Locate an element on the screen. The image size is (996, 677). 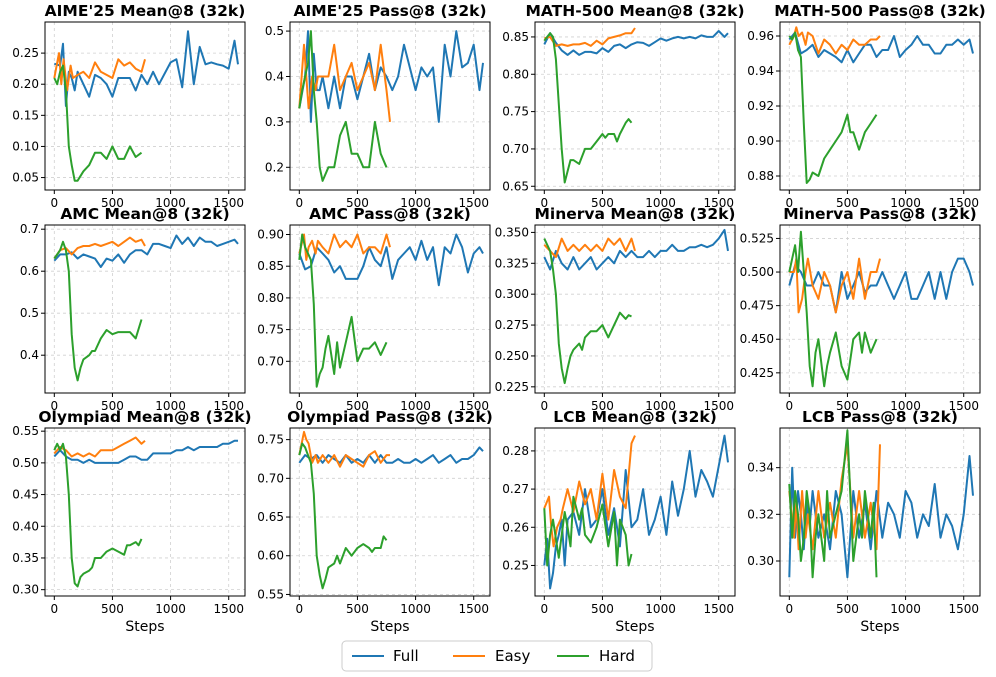
y-tick-label: 0.325 is located at coordinates (512, 263).